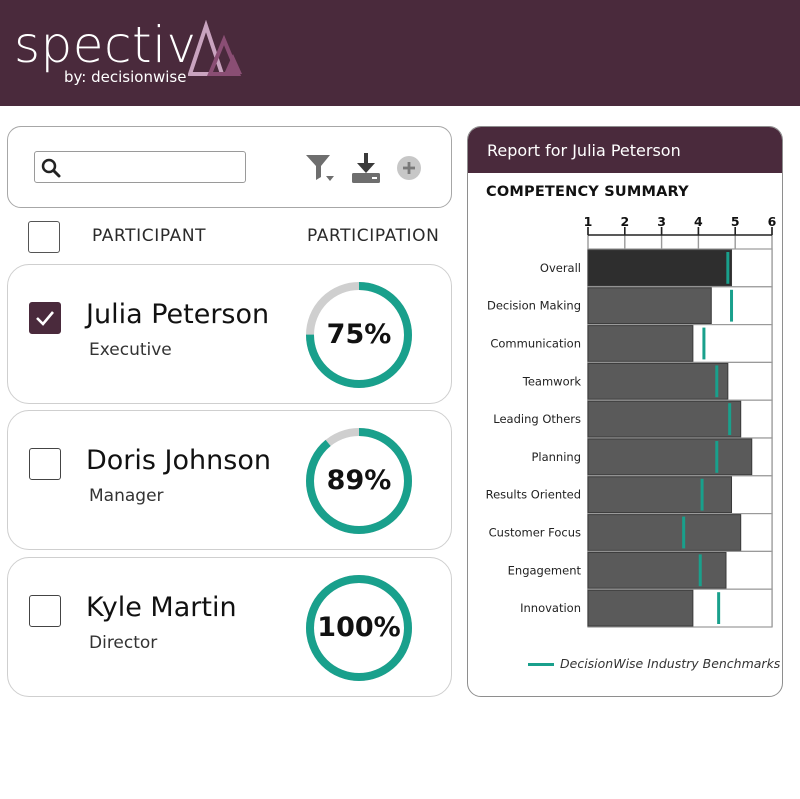  What do you see at coordinates (735, 221) in the screenshot?
I see `x-tick-label: 5` at bounding box center [735, 221].